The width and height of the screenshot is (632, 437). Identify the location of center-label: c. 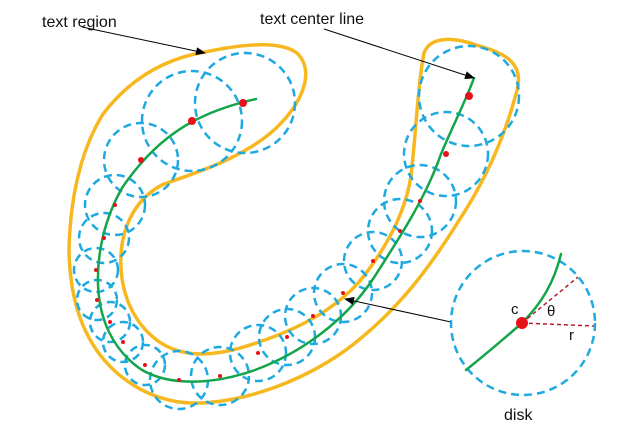
(515, 309).